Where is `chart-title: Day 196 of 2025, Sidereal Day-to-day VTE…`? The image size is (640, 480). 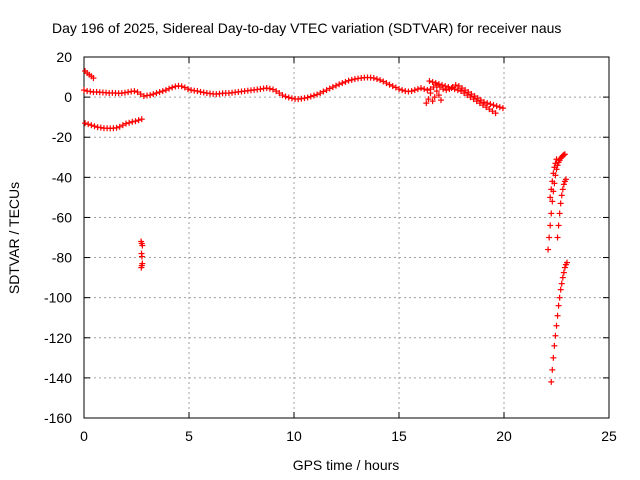 chart-title: Day 196 of 2025, Sidereal Day-to-day VTE… is located at coordinates (306, 28).